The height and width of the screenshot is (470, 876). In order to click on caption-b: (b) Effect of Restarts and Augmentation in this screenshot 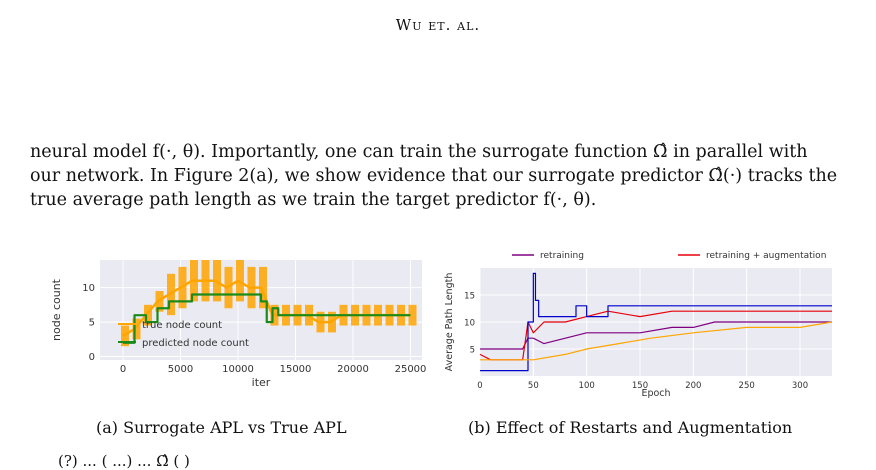, I will do `click(630, 427)`.